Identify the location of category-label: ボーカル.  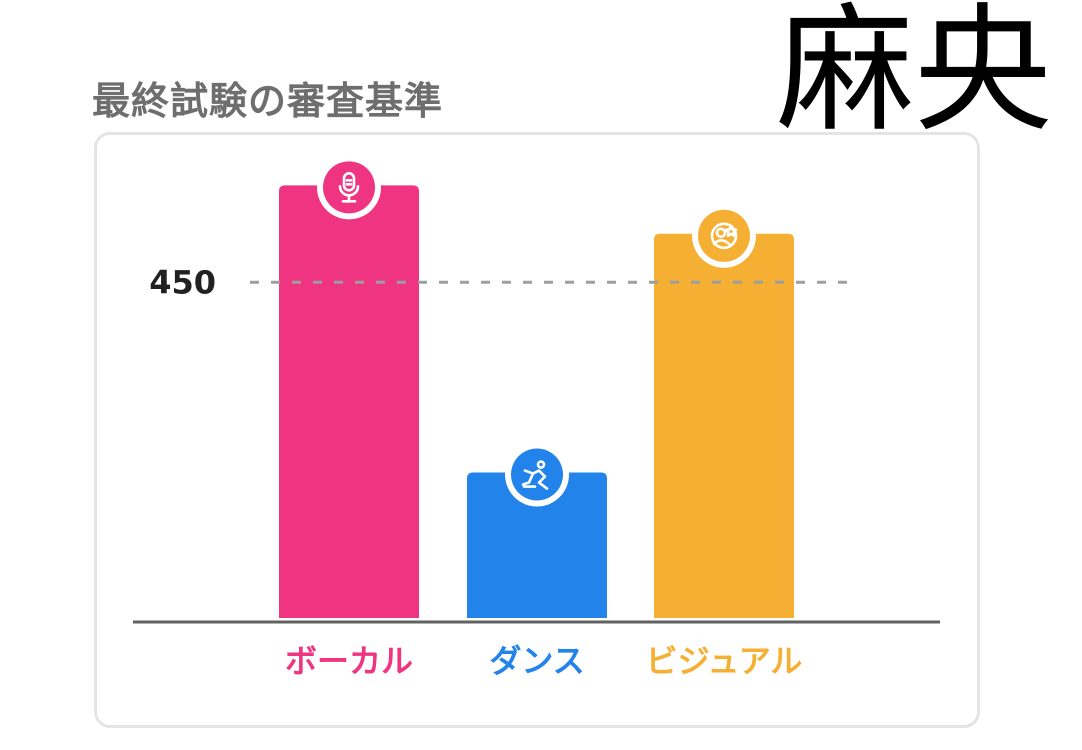
(349, 661).